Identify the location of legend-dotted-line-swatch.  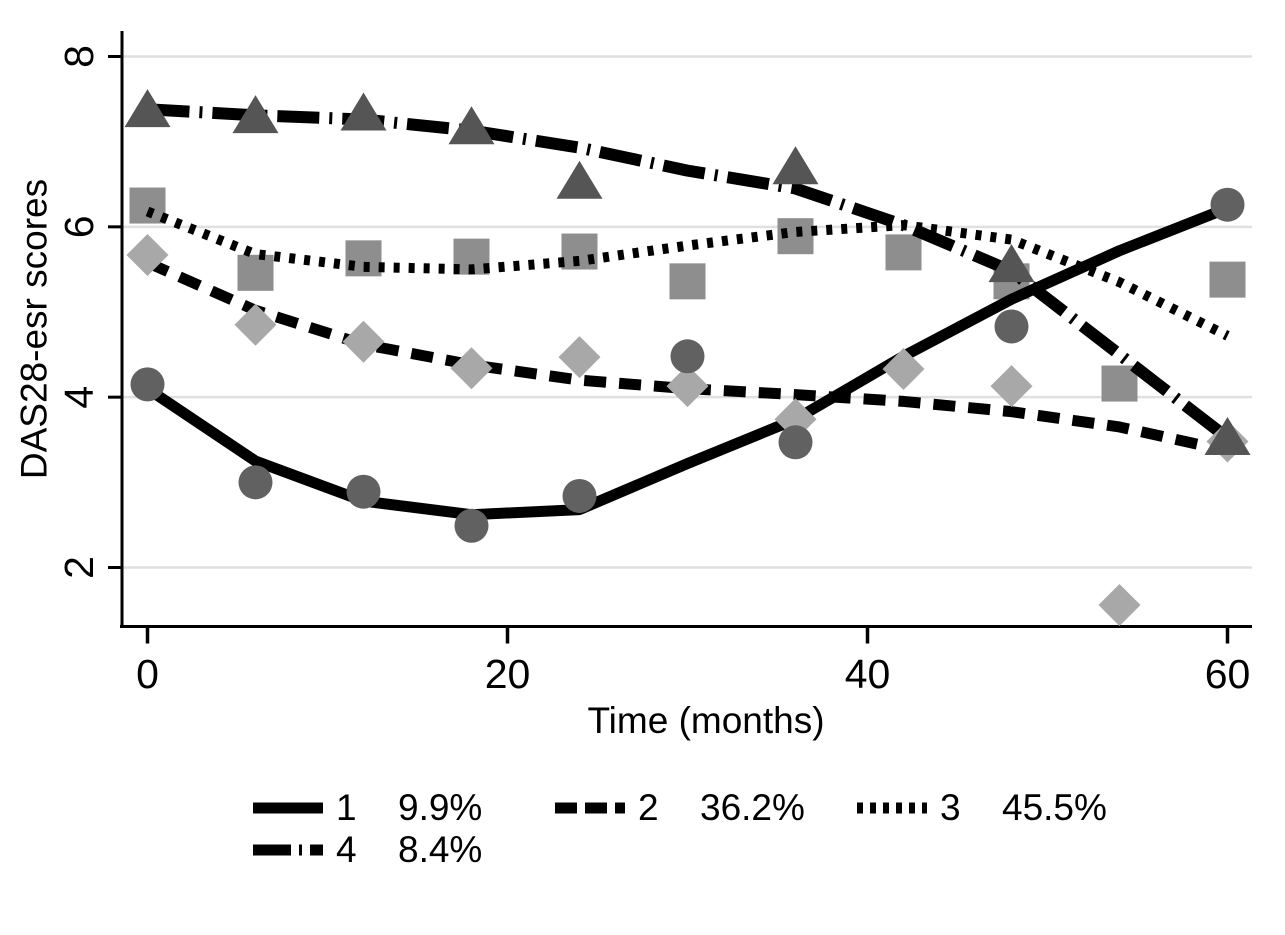
(892, 808).